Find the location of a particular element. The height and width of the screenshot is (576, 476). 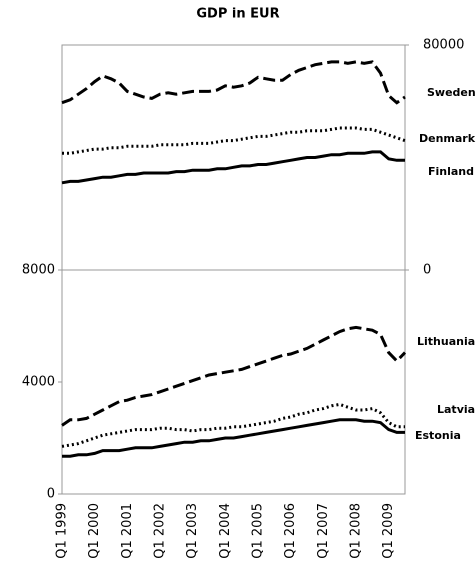

x-tick-label: Q1 2001 is located at coordinates (127, 531).